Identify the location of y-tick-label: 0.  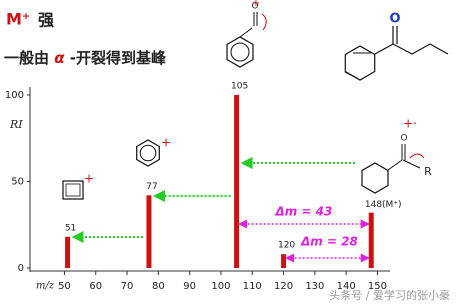
(21, 268).